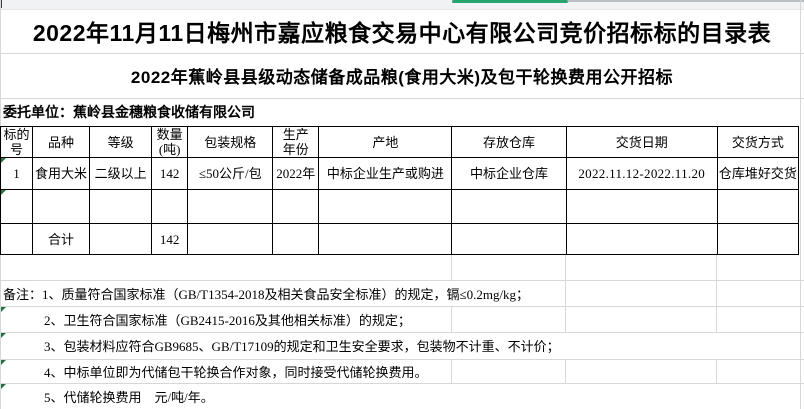  What do you see at coordinates (61, 173) in the screenshot?
I see `cell-variety: 食用大米` at bounding box center [61, 173].